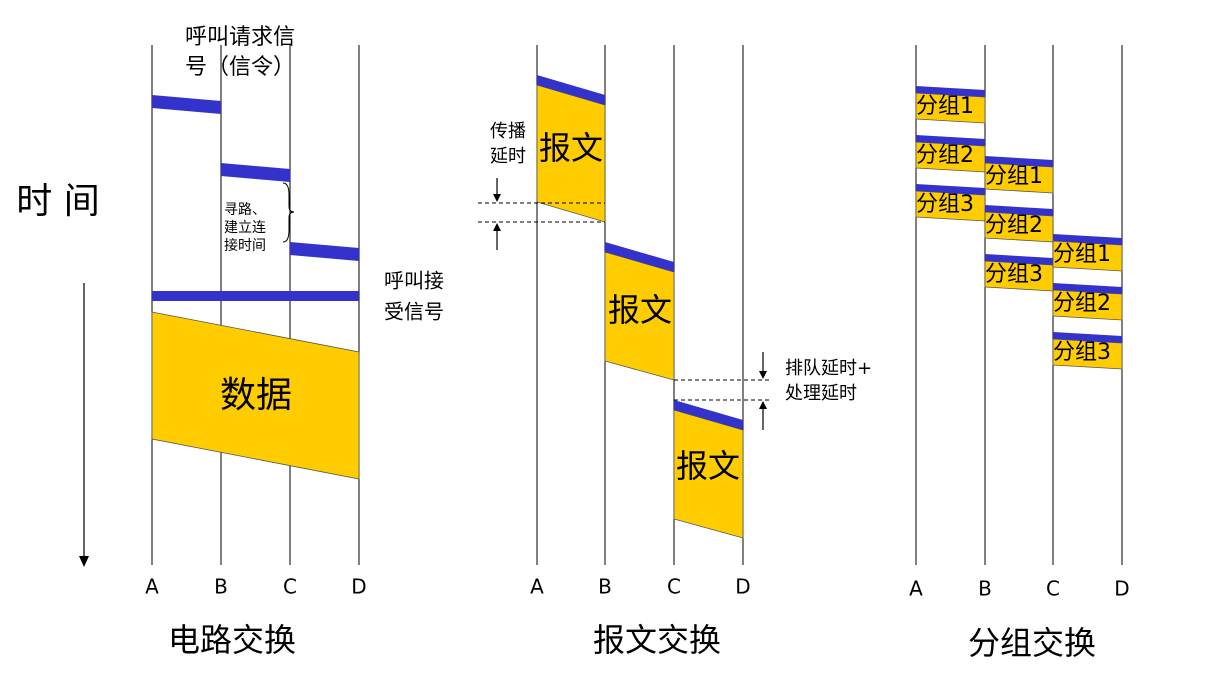  What do you see at coordinates (57, 201) in the screenshot?
I see `time-label: 时 间` at bounding box center [57, 201].